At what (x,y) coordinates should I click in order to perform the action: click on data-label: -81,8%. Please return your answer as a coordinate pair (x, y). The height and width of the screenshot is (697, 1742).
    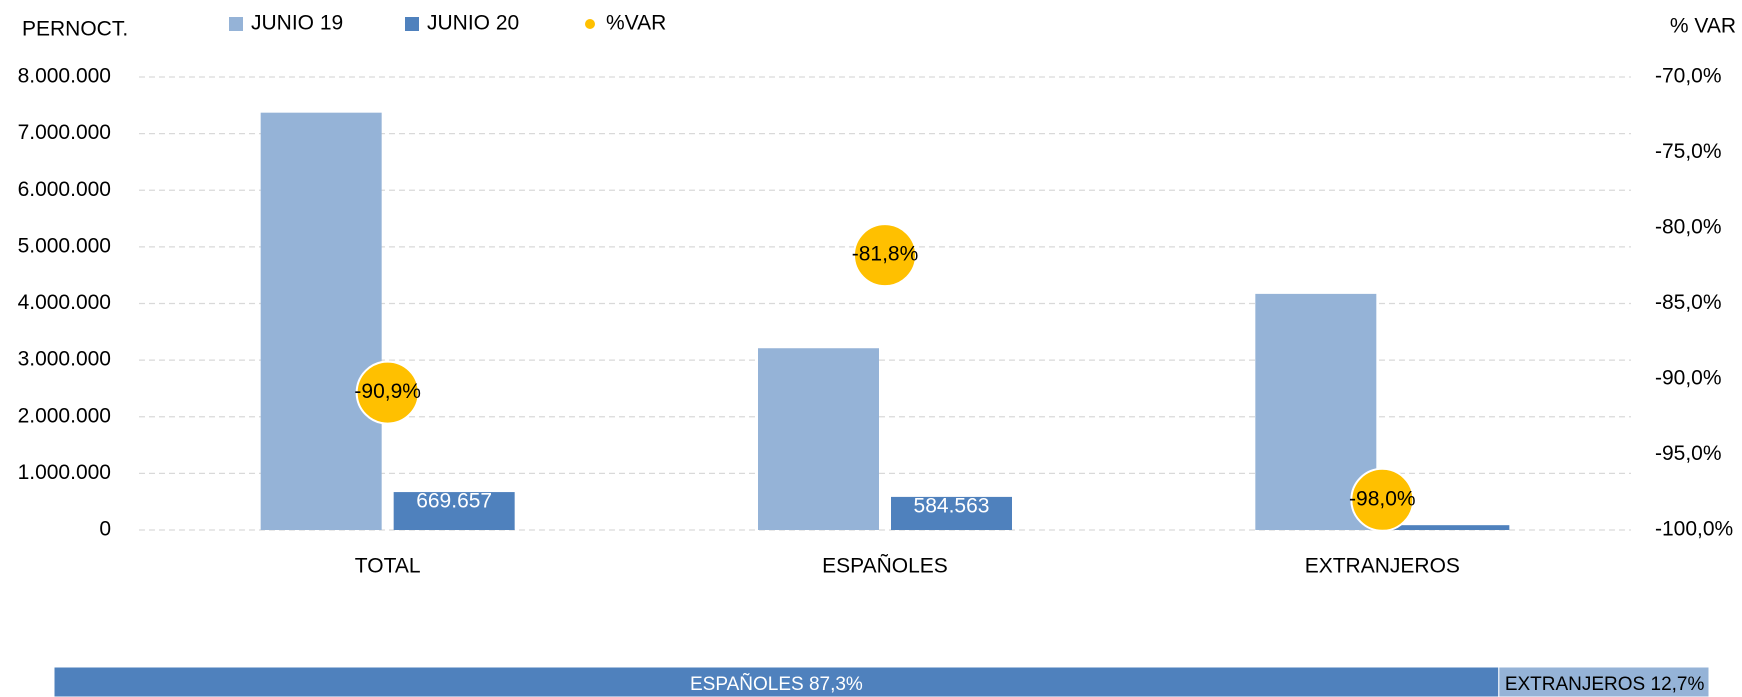
    Looking at the image, I should click on (885, 254).